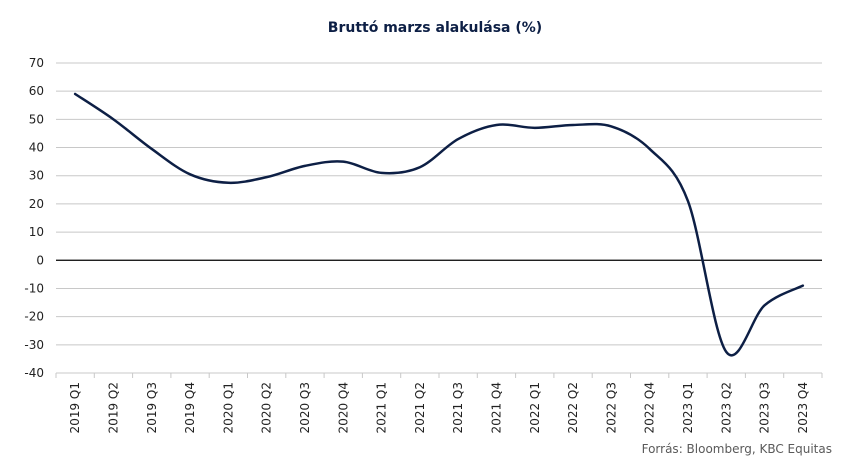 Image resolution: width=850 pixels, height=462 pixels. Describe the element at coordinates (36, 119) in the screenshot. I see `y-tick-label: 50` at that location.